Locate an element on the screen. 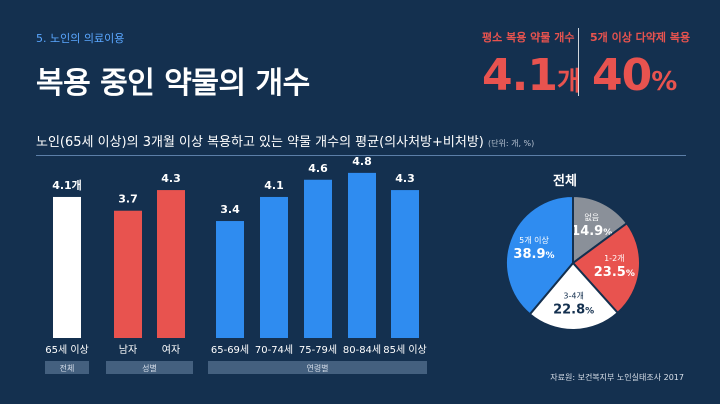  pie-slice-value: 14.9% is located at coordinates (591, 231).